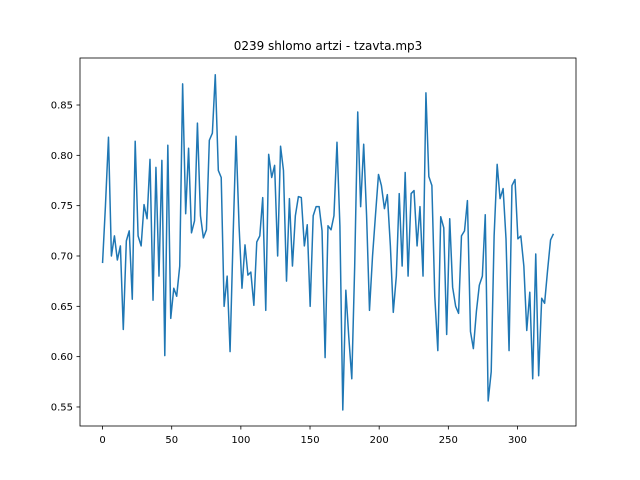 The width and height of the screenshot is (640, 480). Describe the element at coordinates (62, 307) in the screenshot. I see `y-tick-label: 0.65` at that location.